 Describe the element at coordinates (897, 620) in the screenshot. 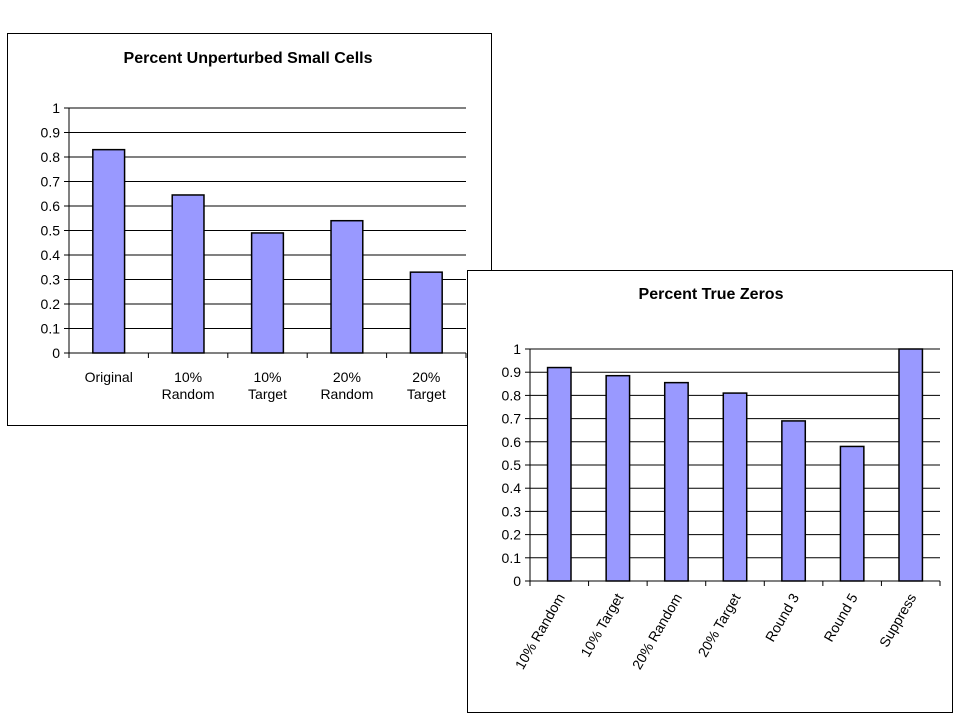

I see `x-category-label: Suppress` at that location.